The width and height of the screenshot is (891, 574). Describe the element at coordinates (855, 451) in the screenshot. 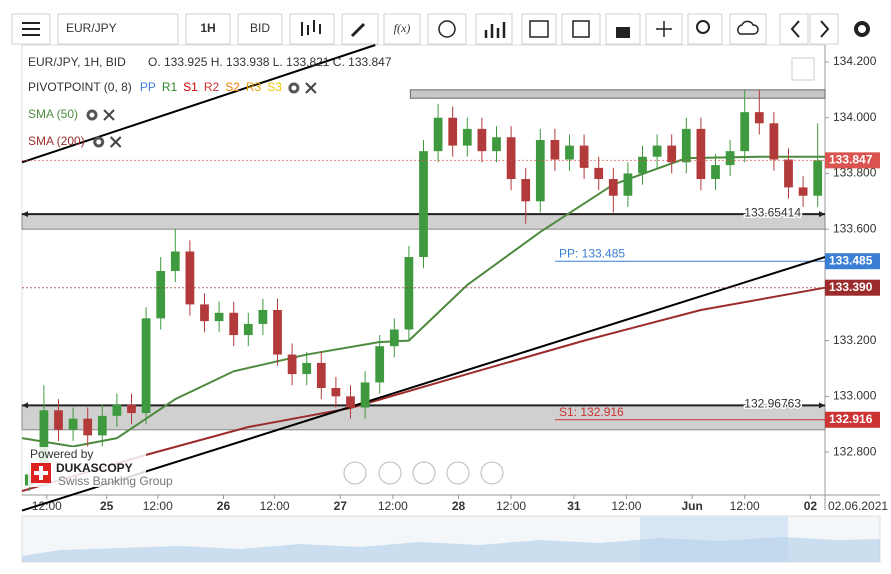

I see `y-tick-label: 132.800` at that location.